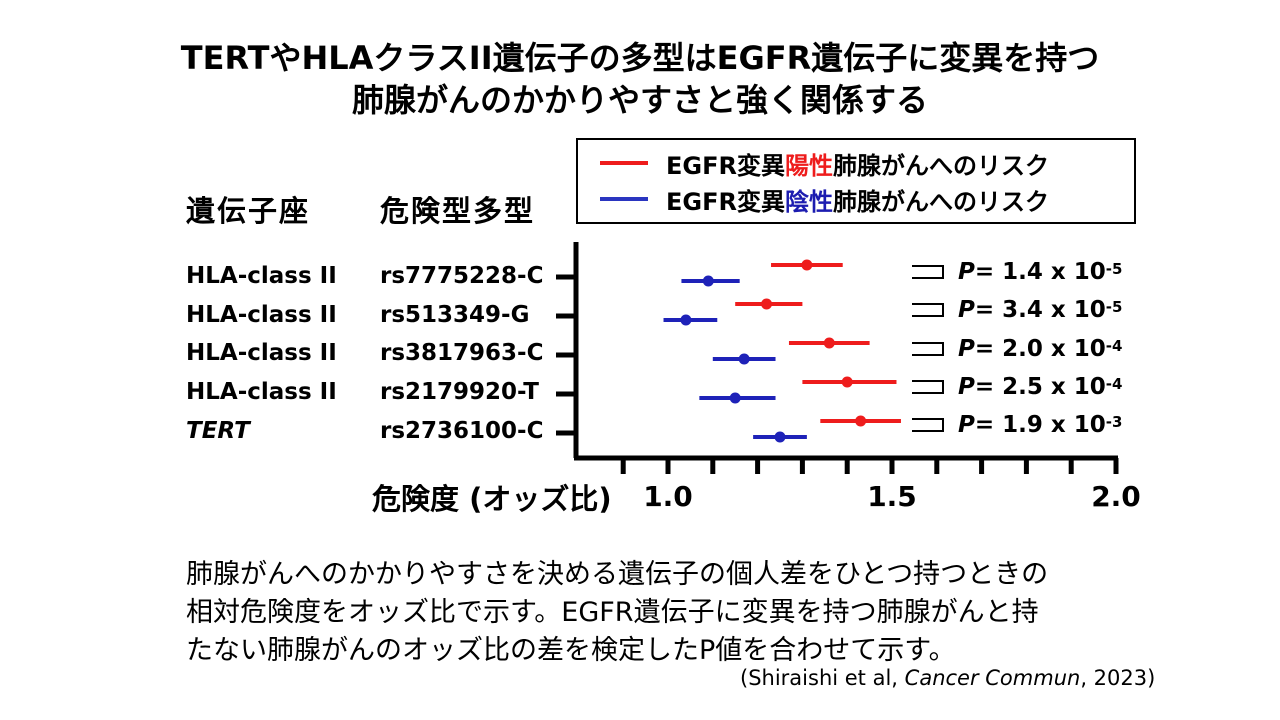 This screenshot has width=1280, height=720. I want to click on row-locus-1: HLA-class II, so click(261, 276).